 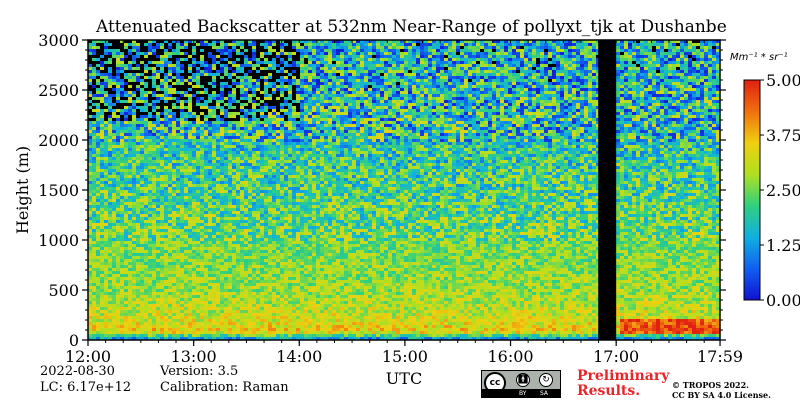 I want to click on preliminary-line1: Preliminary, so click(x=623, y=376).